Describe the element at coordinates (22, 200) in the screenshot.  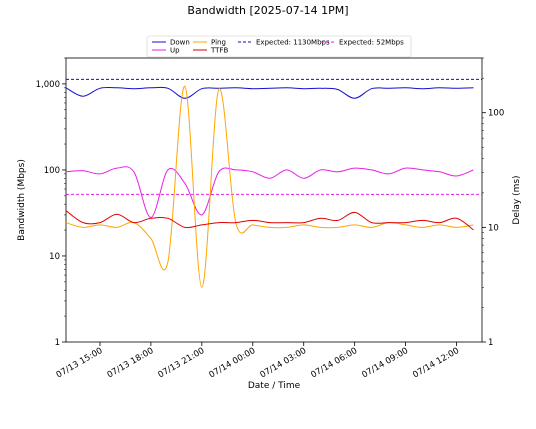
I see `left-axis-label: Bandwidth (Mbps)` at that location.